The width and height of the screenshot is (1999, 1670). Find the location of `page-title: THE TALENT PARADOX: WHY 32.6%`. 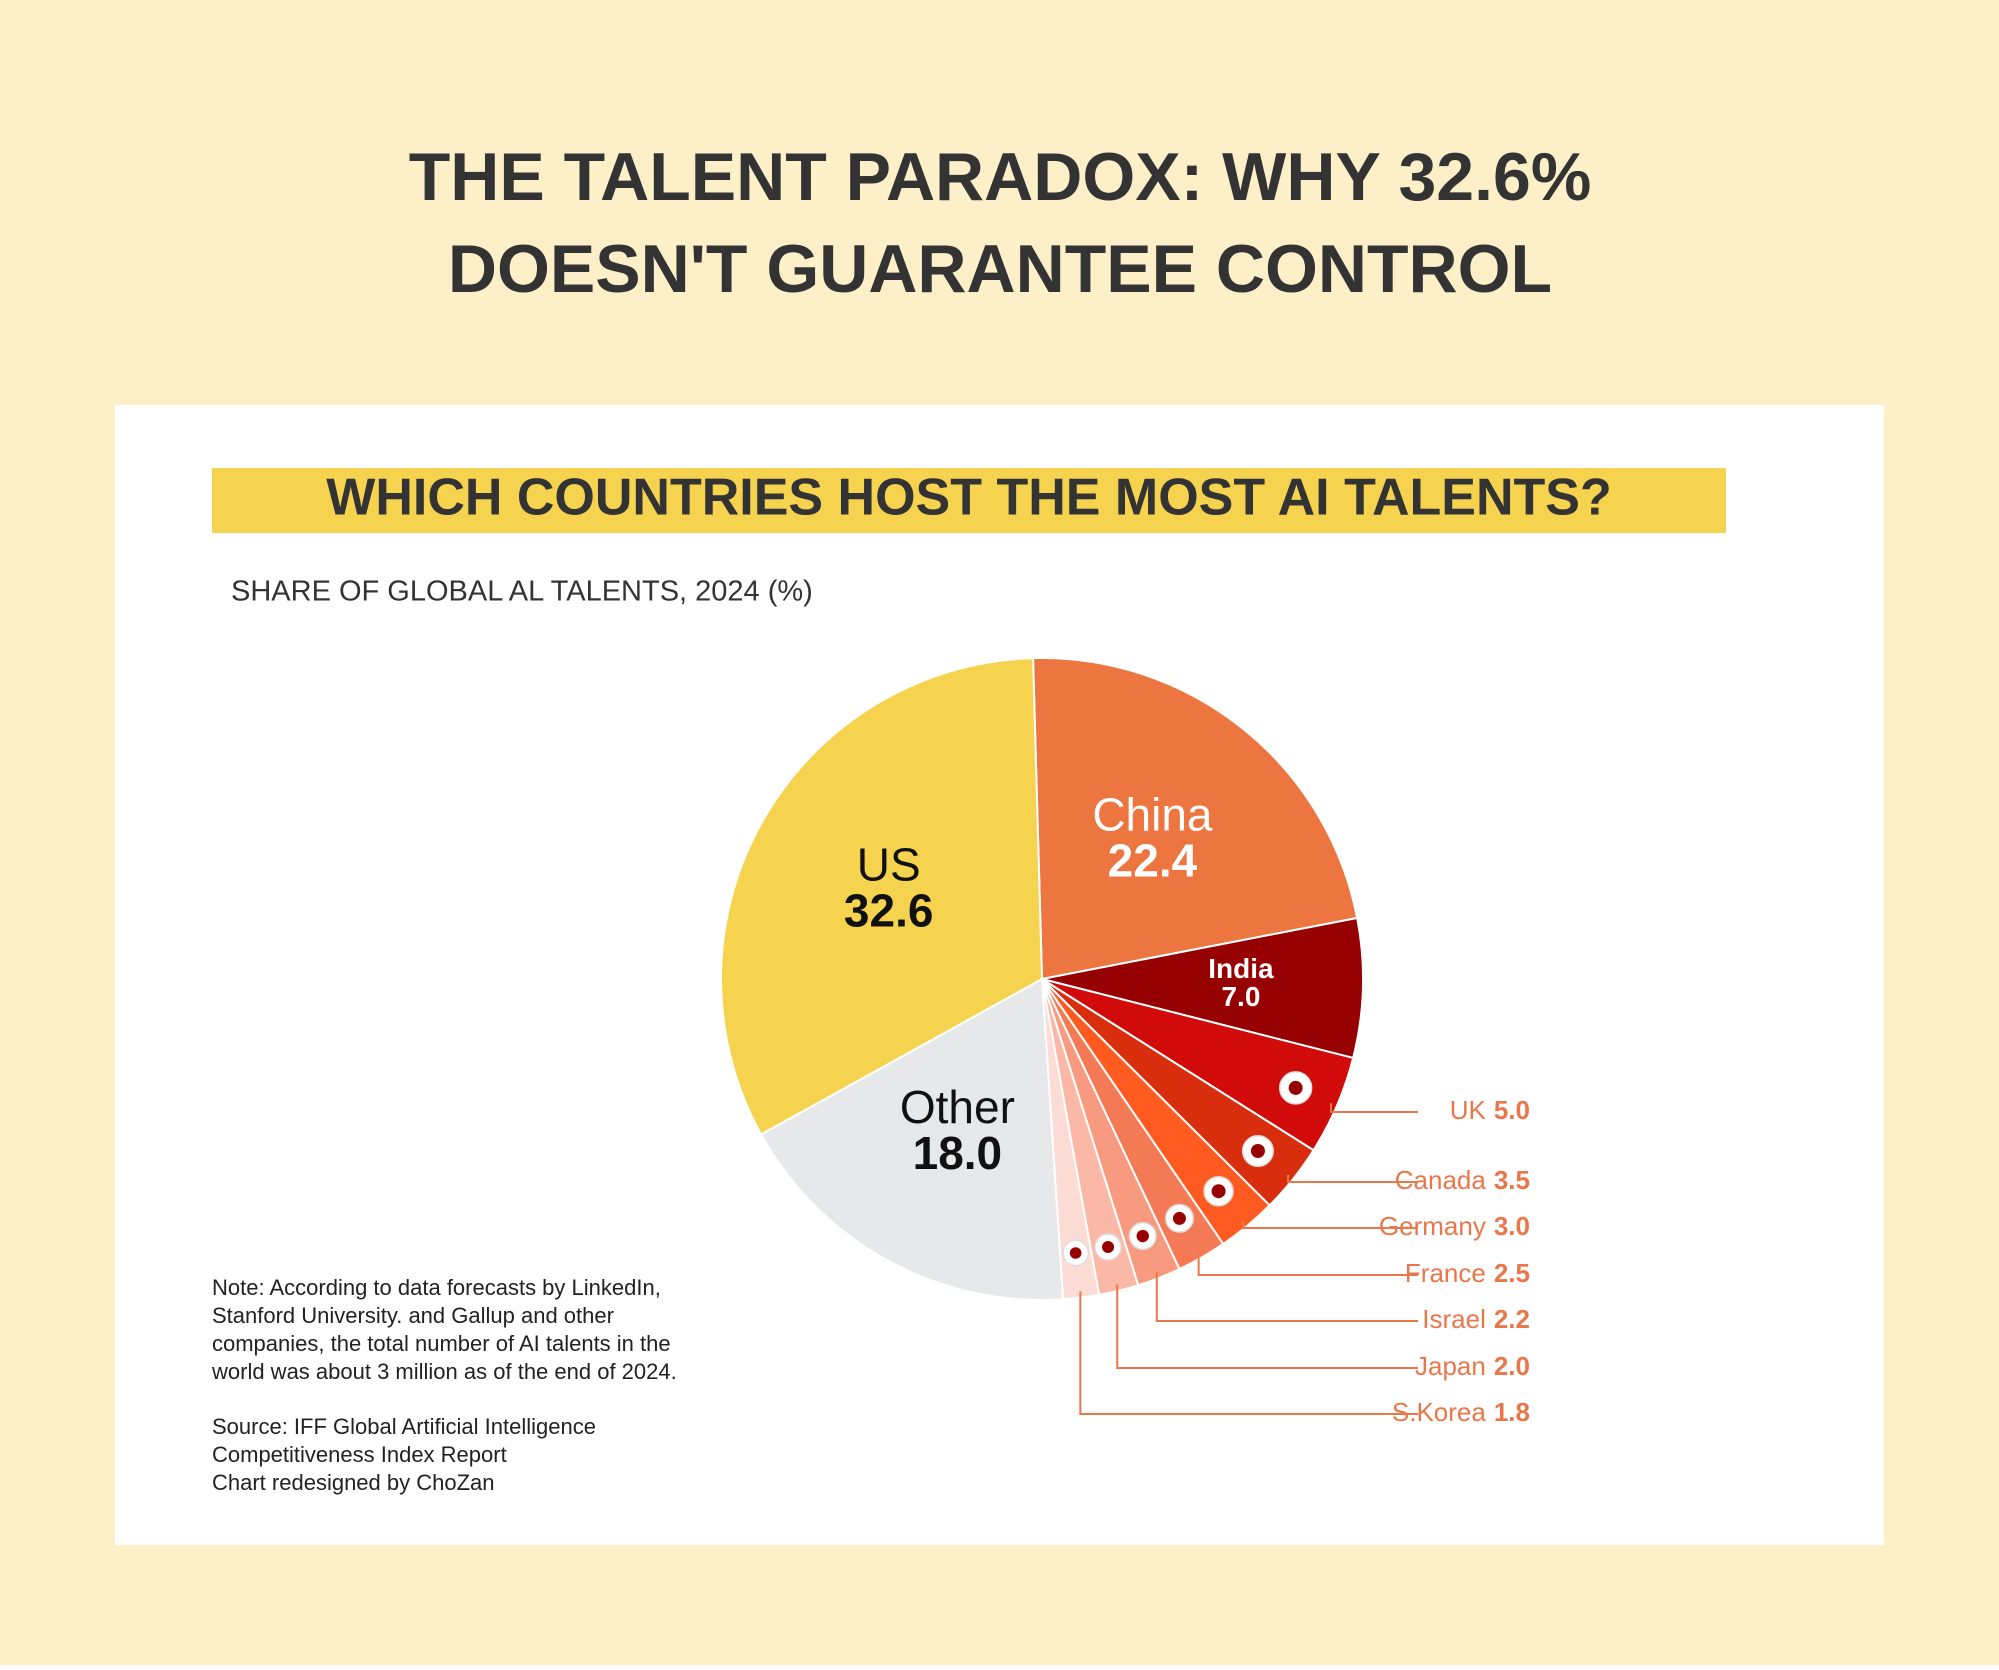

page-title: THE TALENT PARADOX: WHY 32.6% is located at coordinates (1000, 177).